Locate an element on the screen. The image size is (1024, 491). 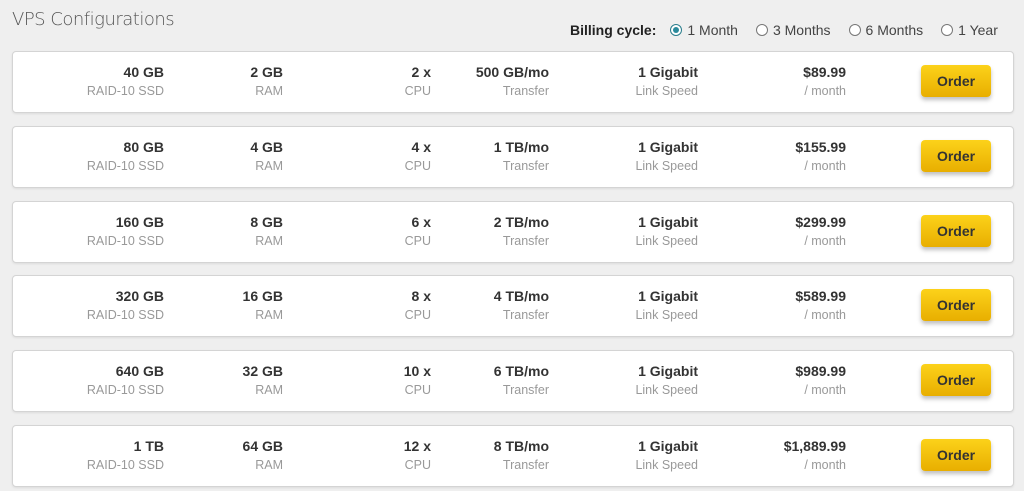
price-value: $989.99 is located at coordinates (820, 371).